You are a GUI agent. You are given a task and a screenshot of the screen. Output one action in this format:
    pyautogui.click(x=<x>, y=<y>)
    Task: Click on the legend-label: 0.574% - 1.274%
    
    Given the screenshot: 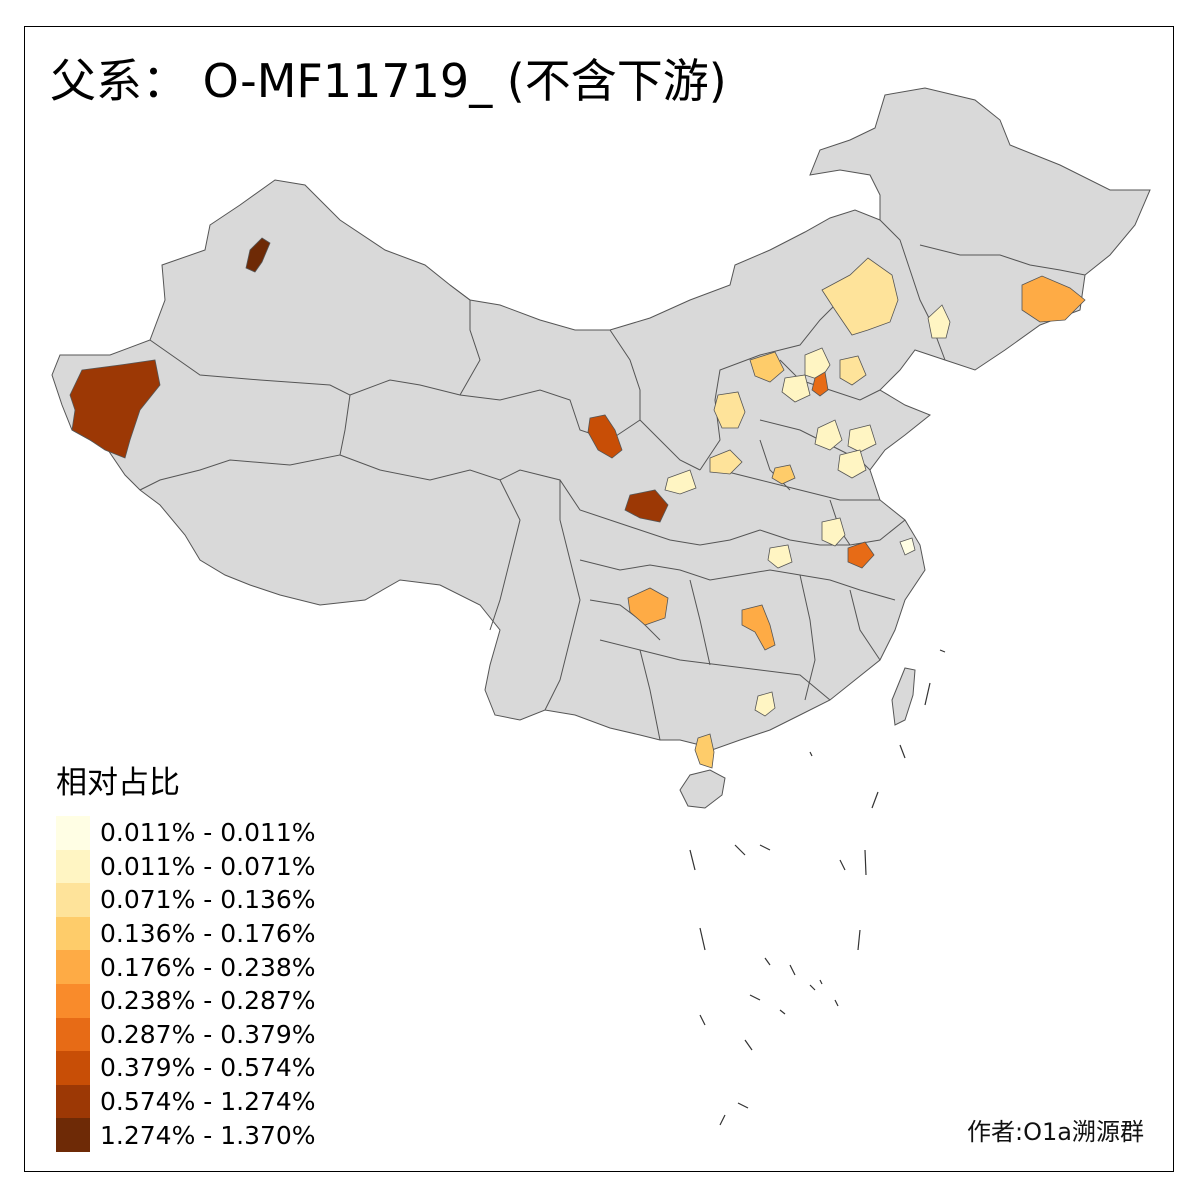 What is the action you would take?
    pyautogui.click(x=208, y=1102)
    